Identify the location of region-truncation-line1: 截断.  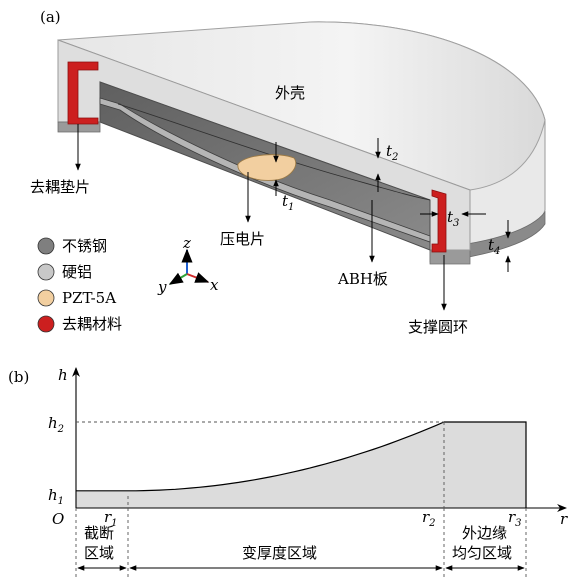
(99, 533).